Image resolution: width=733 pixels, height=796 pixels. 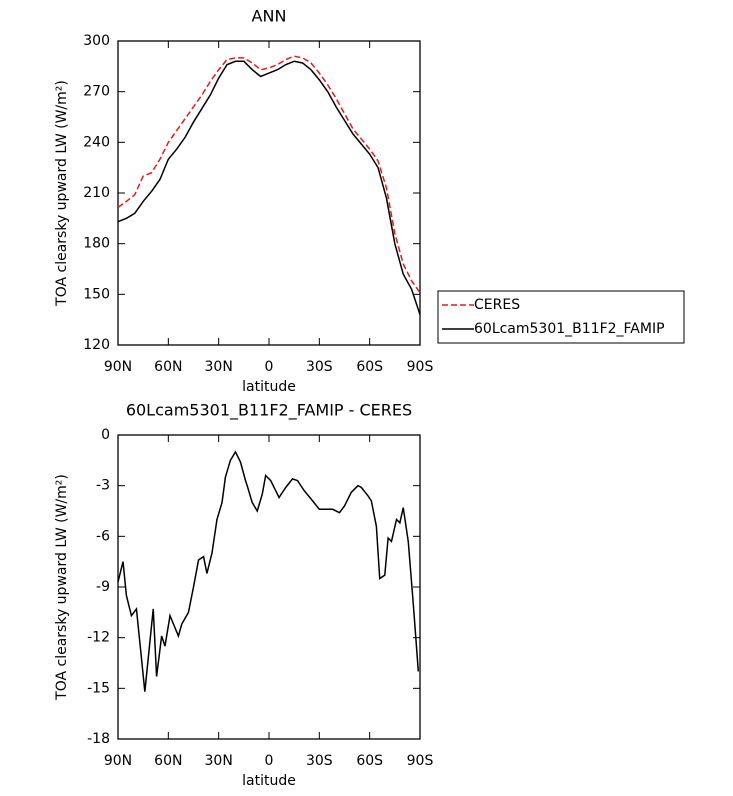 What do you see at coordinates (96, 244) in the screenshot?
I see `y-tick-label: 180` at bounding box center [96, 244].